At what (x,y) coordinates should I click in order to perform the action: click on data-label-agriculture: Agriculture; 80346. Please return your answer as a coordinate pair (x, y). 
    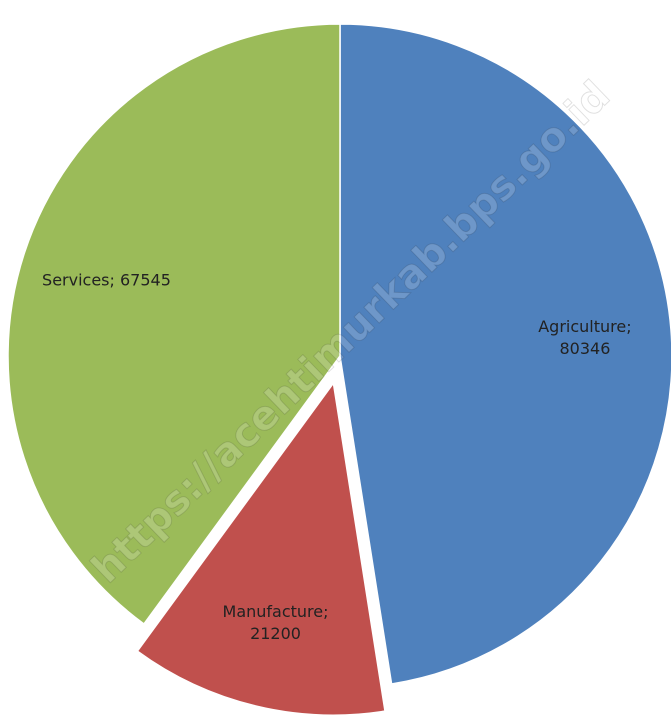
    Looking at the image, I should click on (584, 337).